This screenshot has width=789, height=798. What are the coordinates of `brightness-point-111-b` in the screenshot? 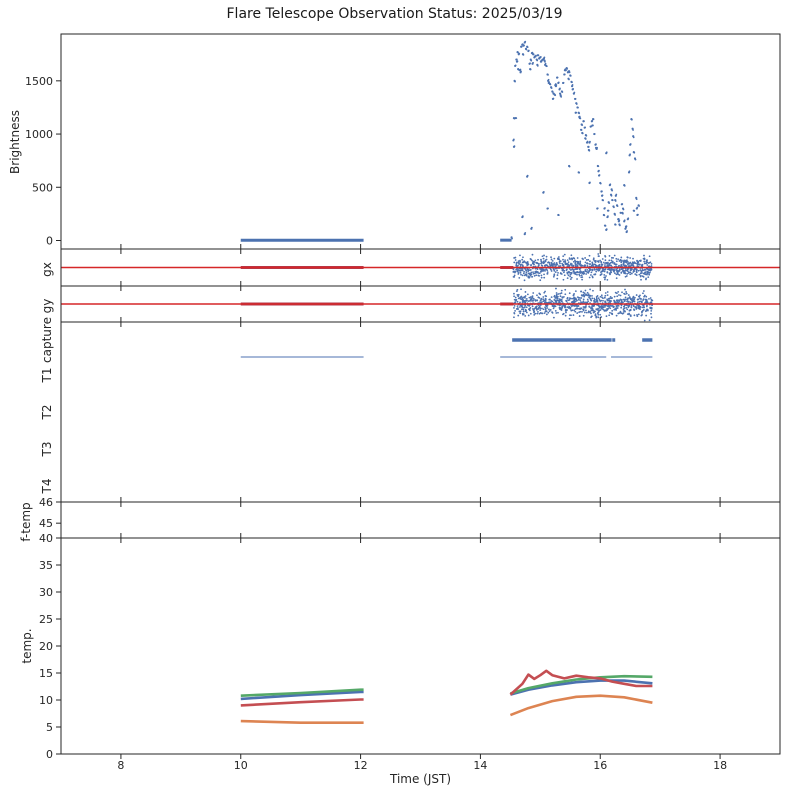 It's located at (518, 69).